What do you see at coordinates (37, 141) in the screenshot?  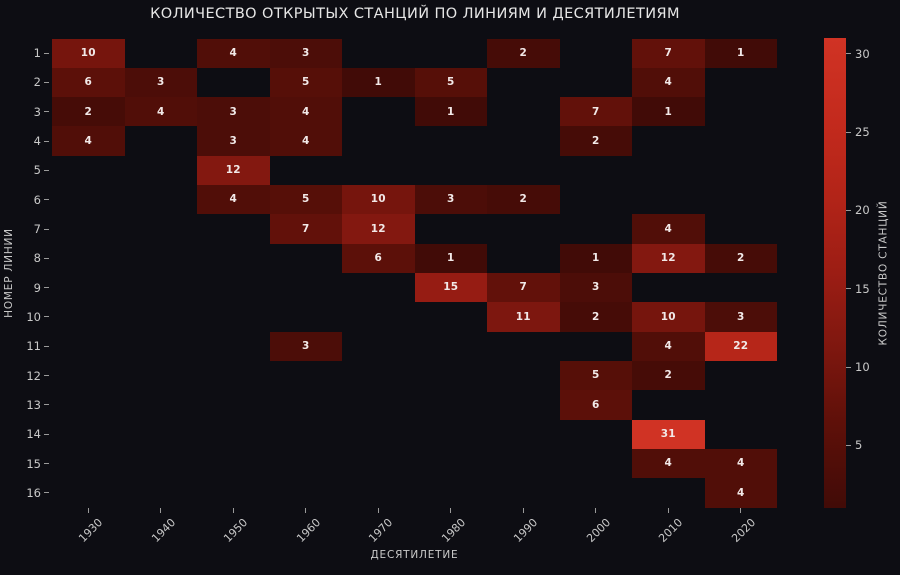 I see `y-axis-tick-label: 4` at bounding box center [37, 141].